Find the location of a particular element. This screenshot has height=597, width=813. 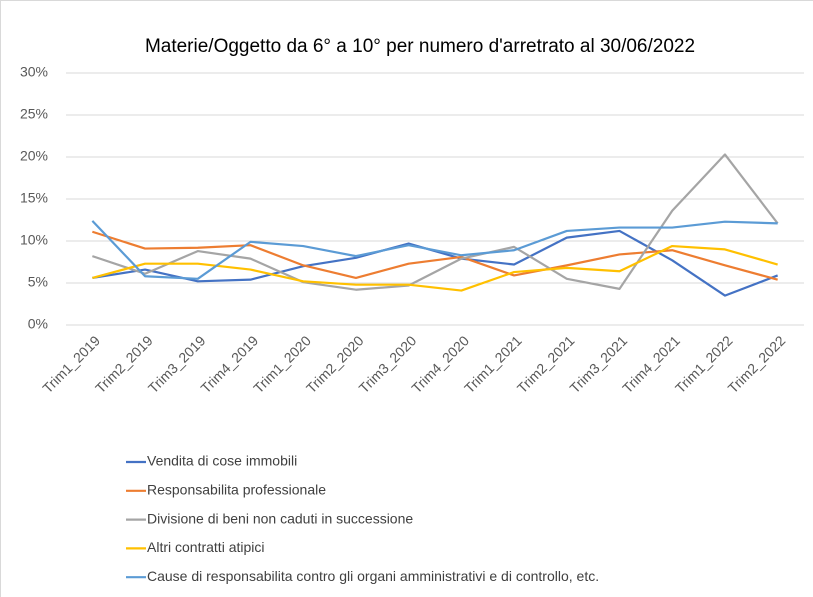

legend-label: Responsabilita professionale is located at coordinates (236, 490).